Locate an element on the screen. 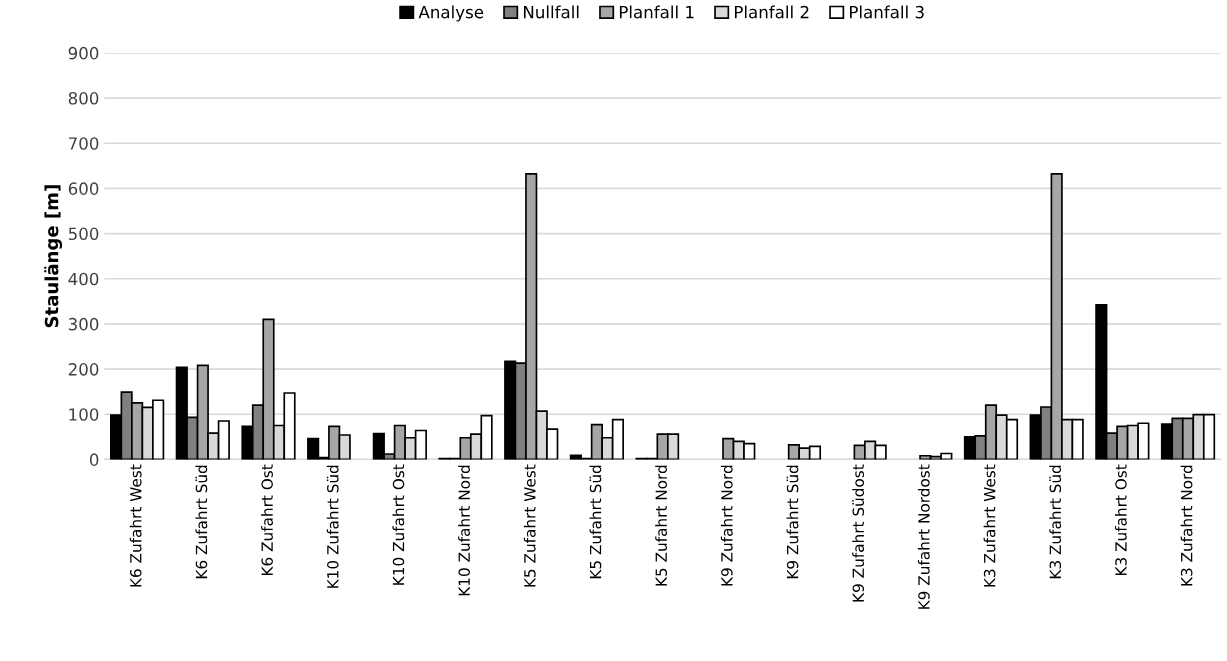 The height and width of the screenshot is (661, 1227). y-tick-label: 500 is located at coordinates (83, 234).